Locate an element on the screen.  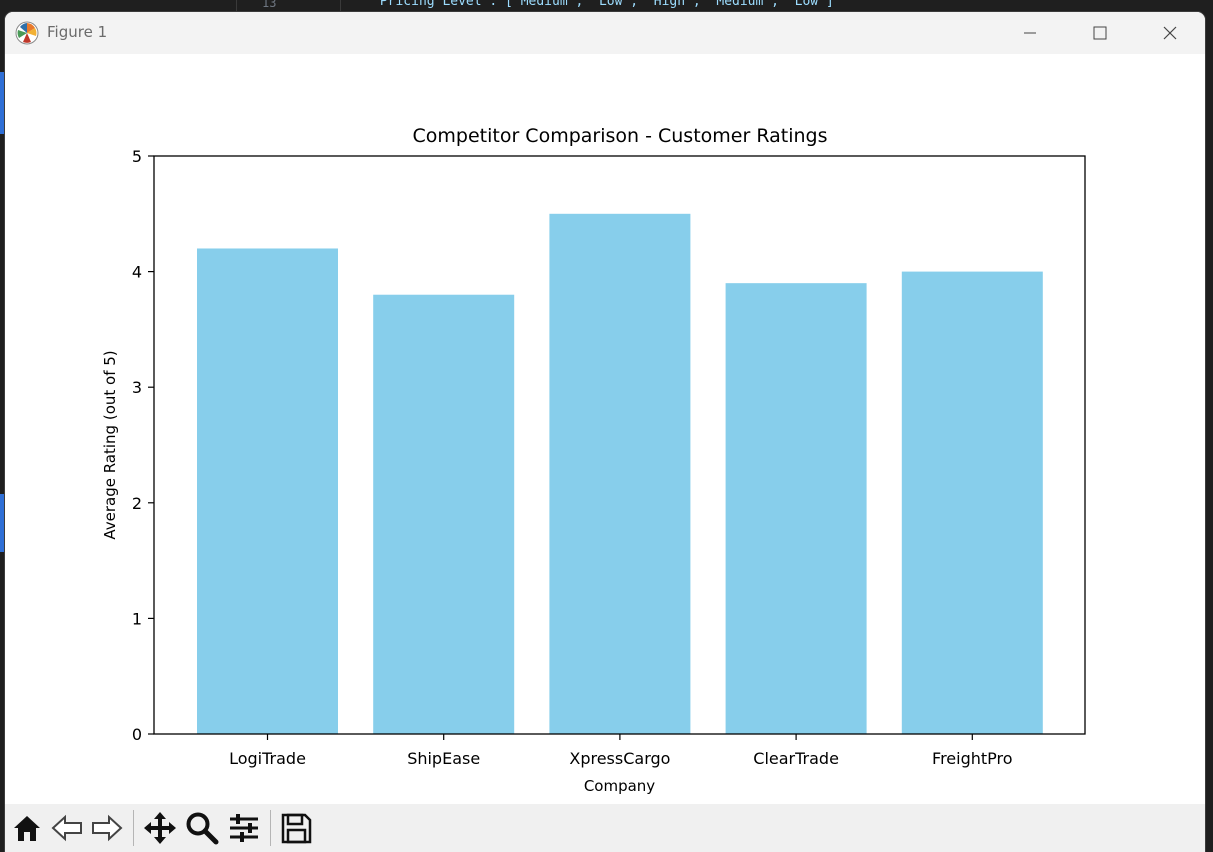
chart-title: Competitor Comparison - Customer Ratings is located at coordinates (620, 136).